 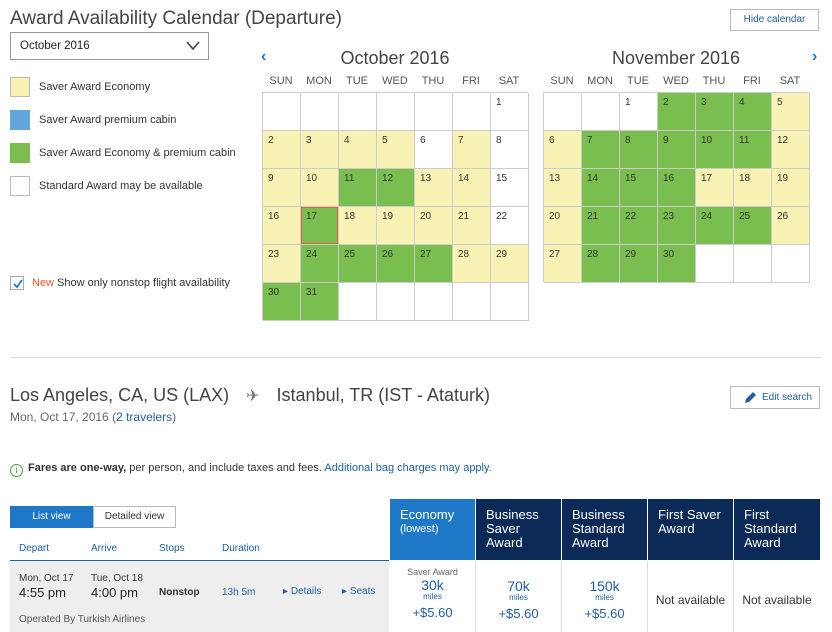 I want to click on fare-economy: Saver Award 30k miles +$5.60, so click(x=433, y=596).